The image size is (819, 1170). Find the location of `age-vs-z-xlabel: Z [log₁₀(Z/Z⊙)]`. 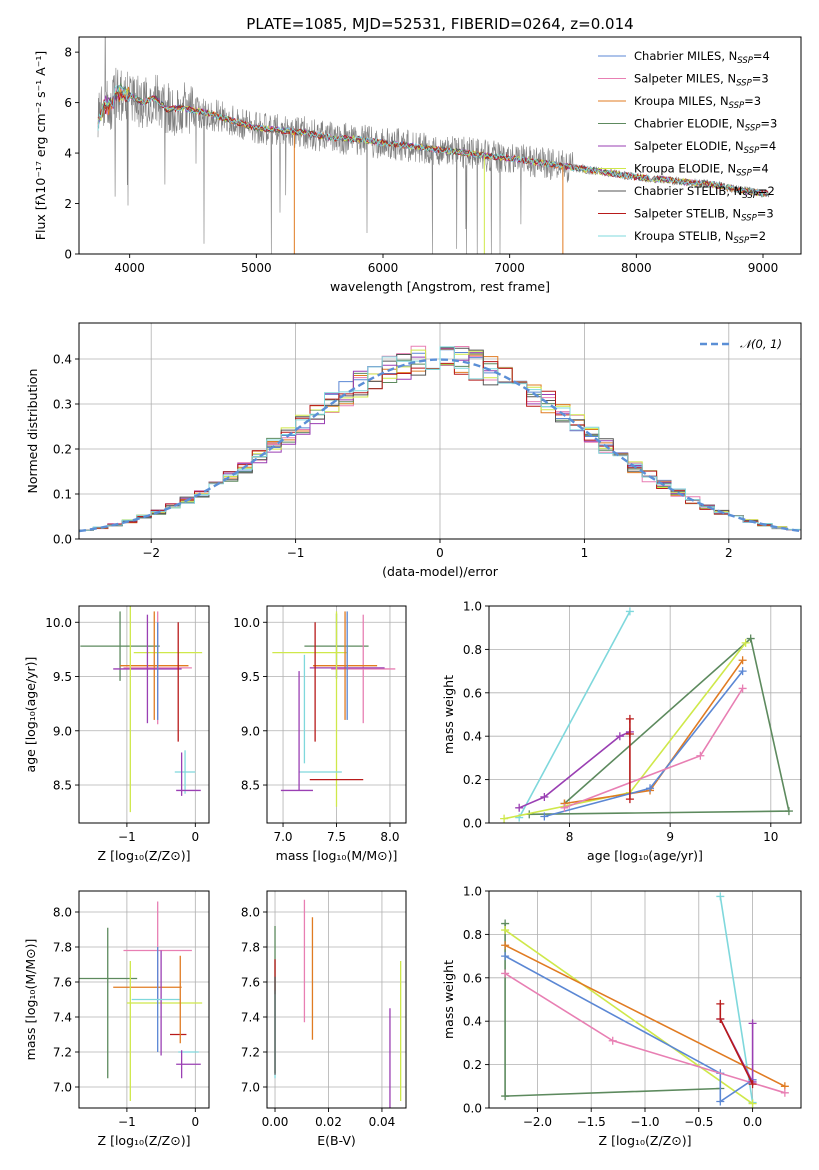

age-vs-z-xlabel: Z [log₁₀(Z/Z⊙)] is located at coordinates (144, 855).